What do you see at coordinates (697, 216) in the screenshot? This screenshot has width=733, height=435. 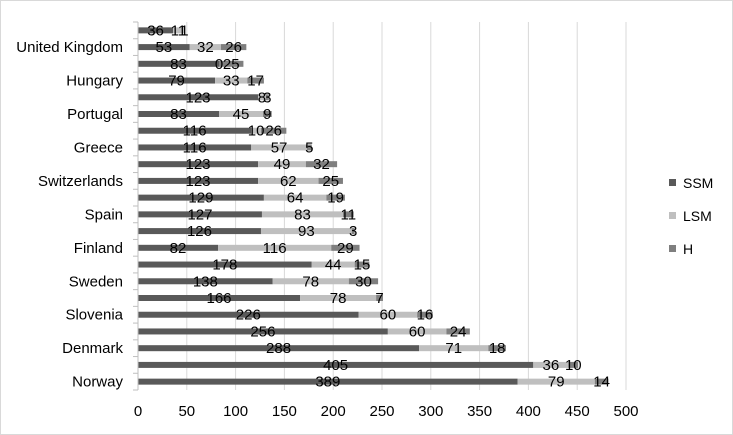 I see `legend-label: LSM` at bounding box center [697, 216].